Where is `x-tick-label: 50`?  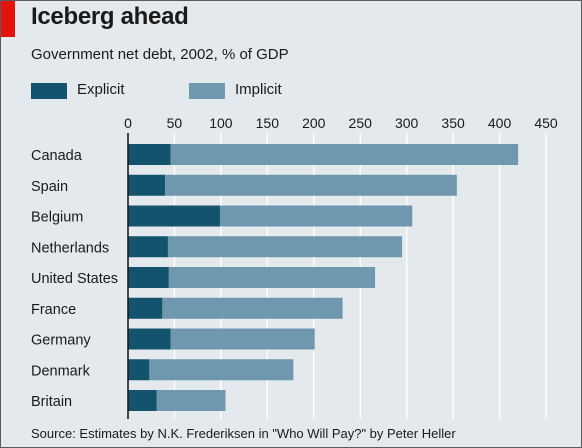 x-tick-label: 50 is located at coordinates (175, 123).